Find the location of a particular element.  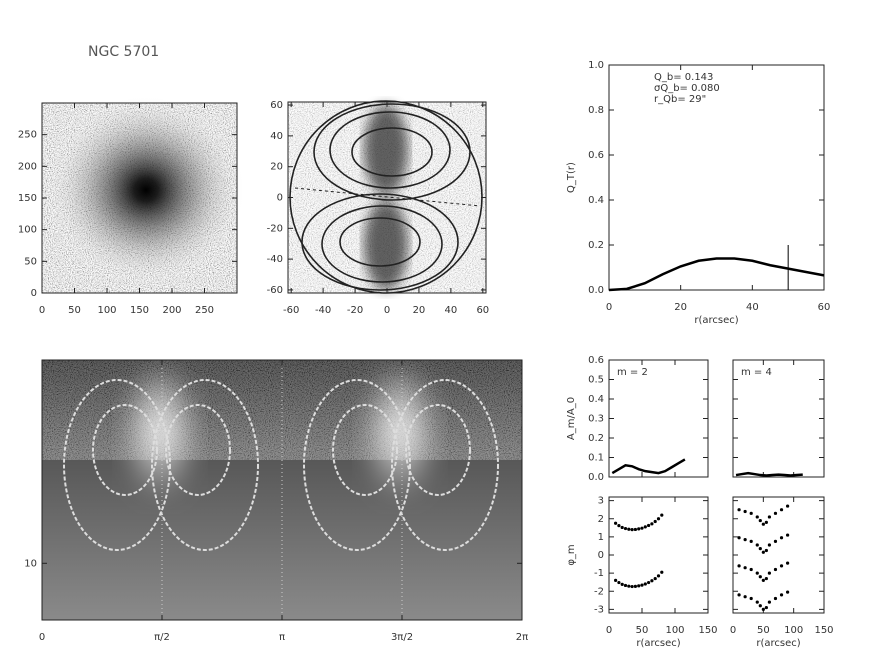

y-axis-label: Q_T(r) is located at coordinates (571, 177).